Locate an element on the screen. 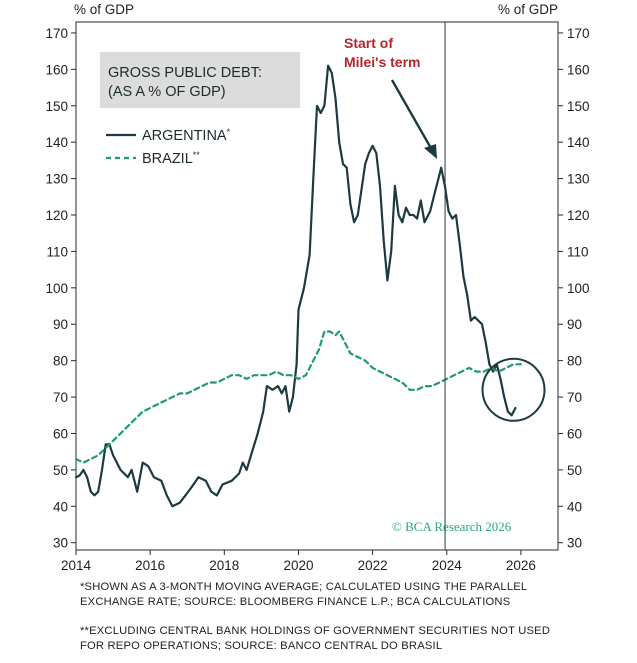 The width and height of the screenshot is (637, 663). chart-title-box is located at coordinates (200, 80).